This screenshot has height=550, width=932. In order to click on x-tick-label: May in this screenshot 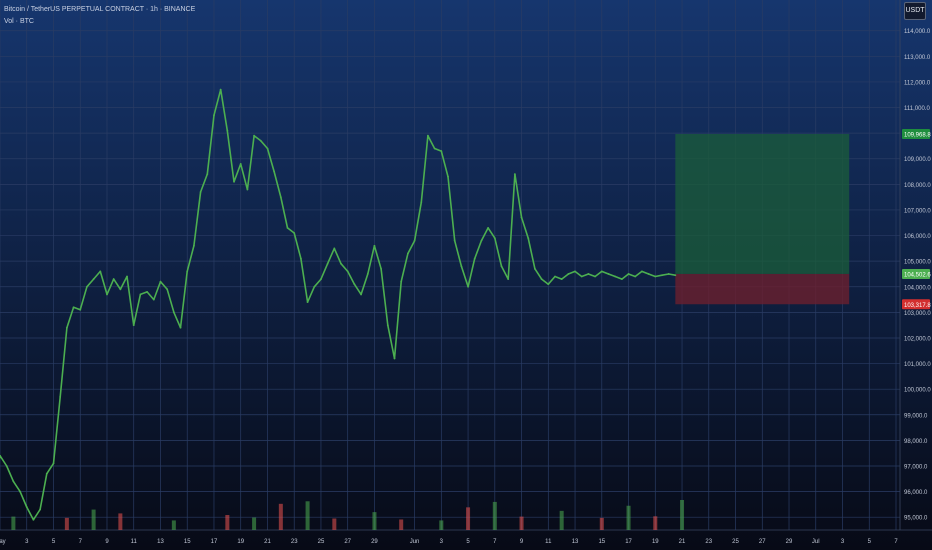, I will do `click(3, 542)`.